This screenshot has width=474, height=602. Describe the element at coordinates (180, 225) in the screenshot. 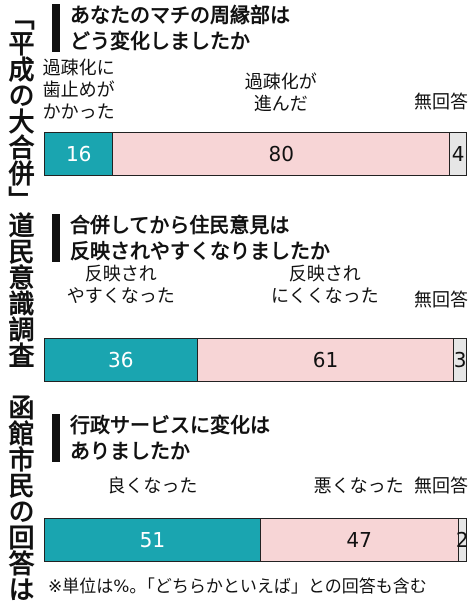

I see `question-line: 合併してから住民意見は` at that location.